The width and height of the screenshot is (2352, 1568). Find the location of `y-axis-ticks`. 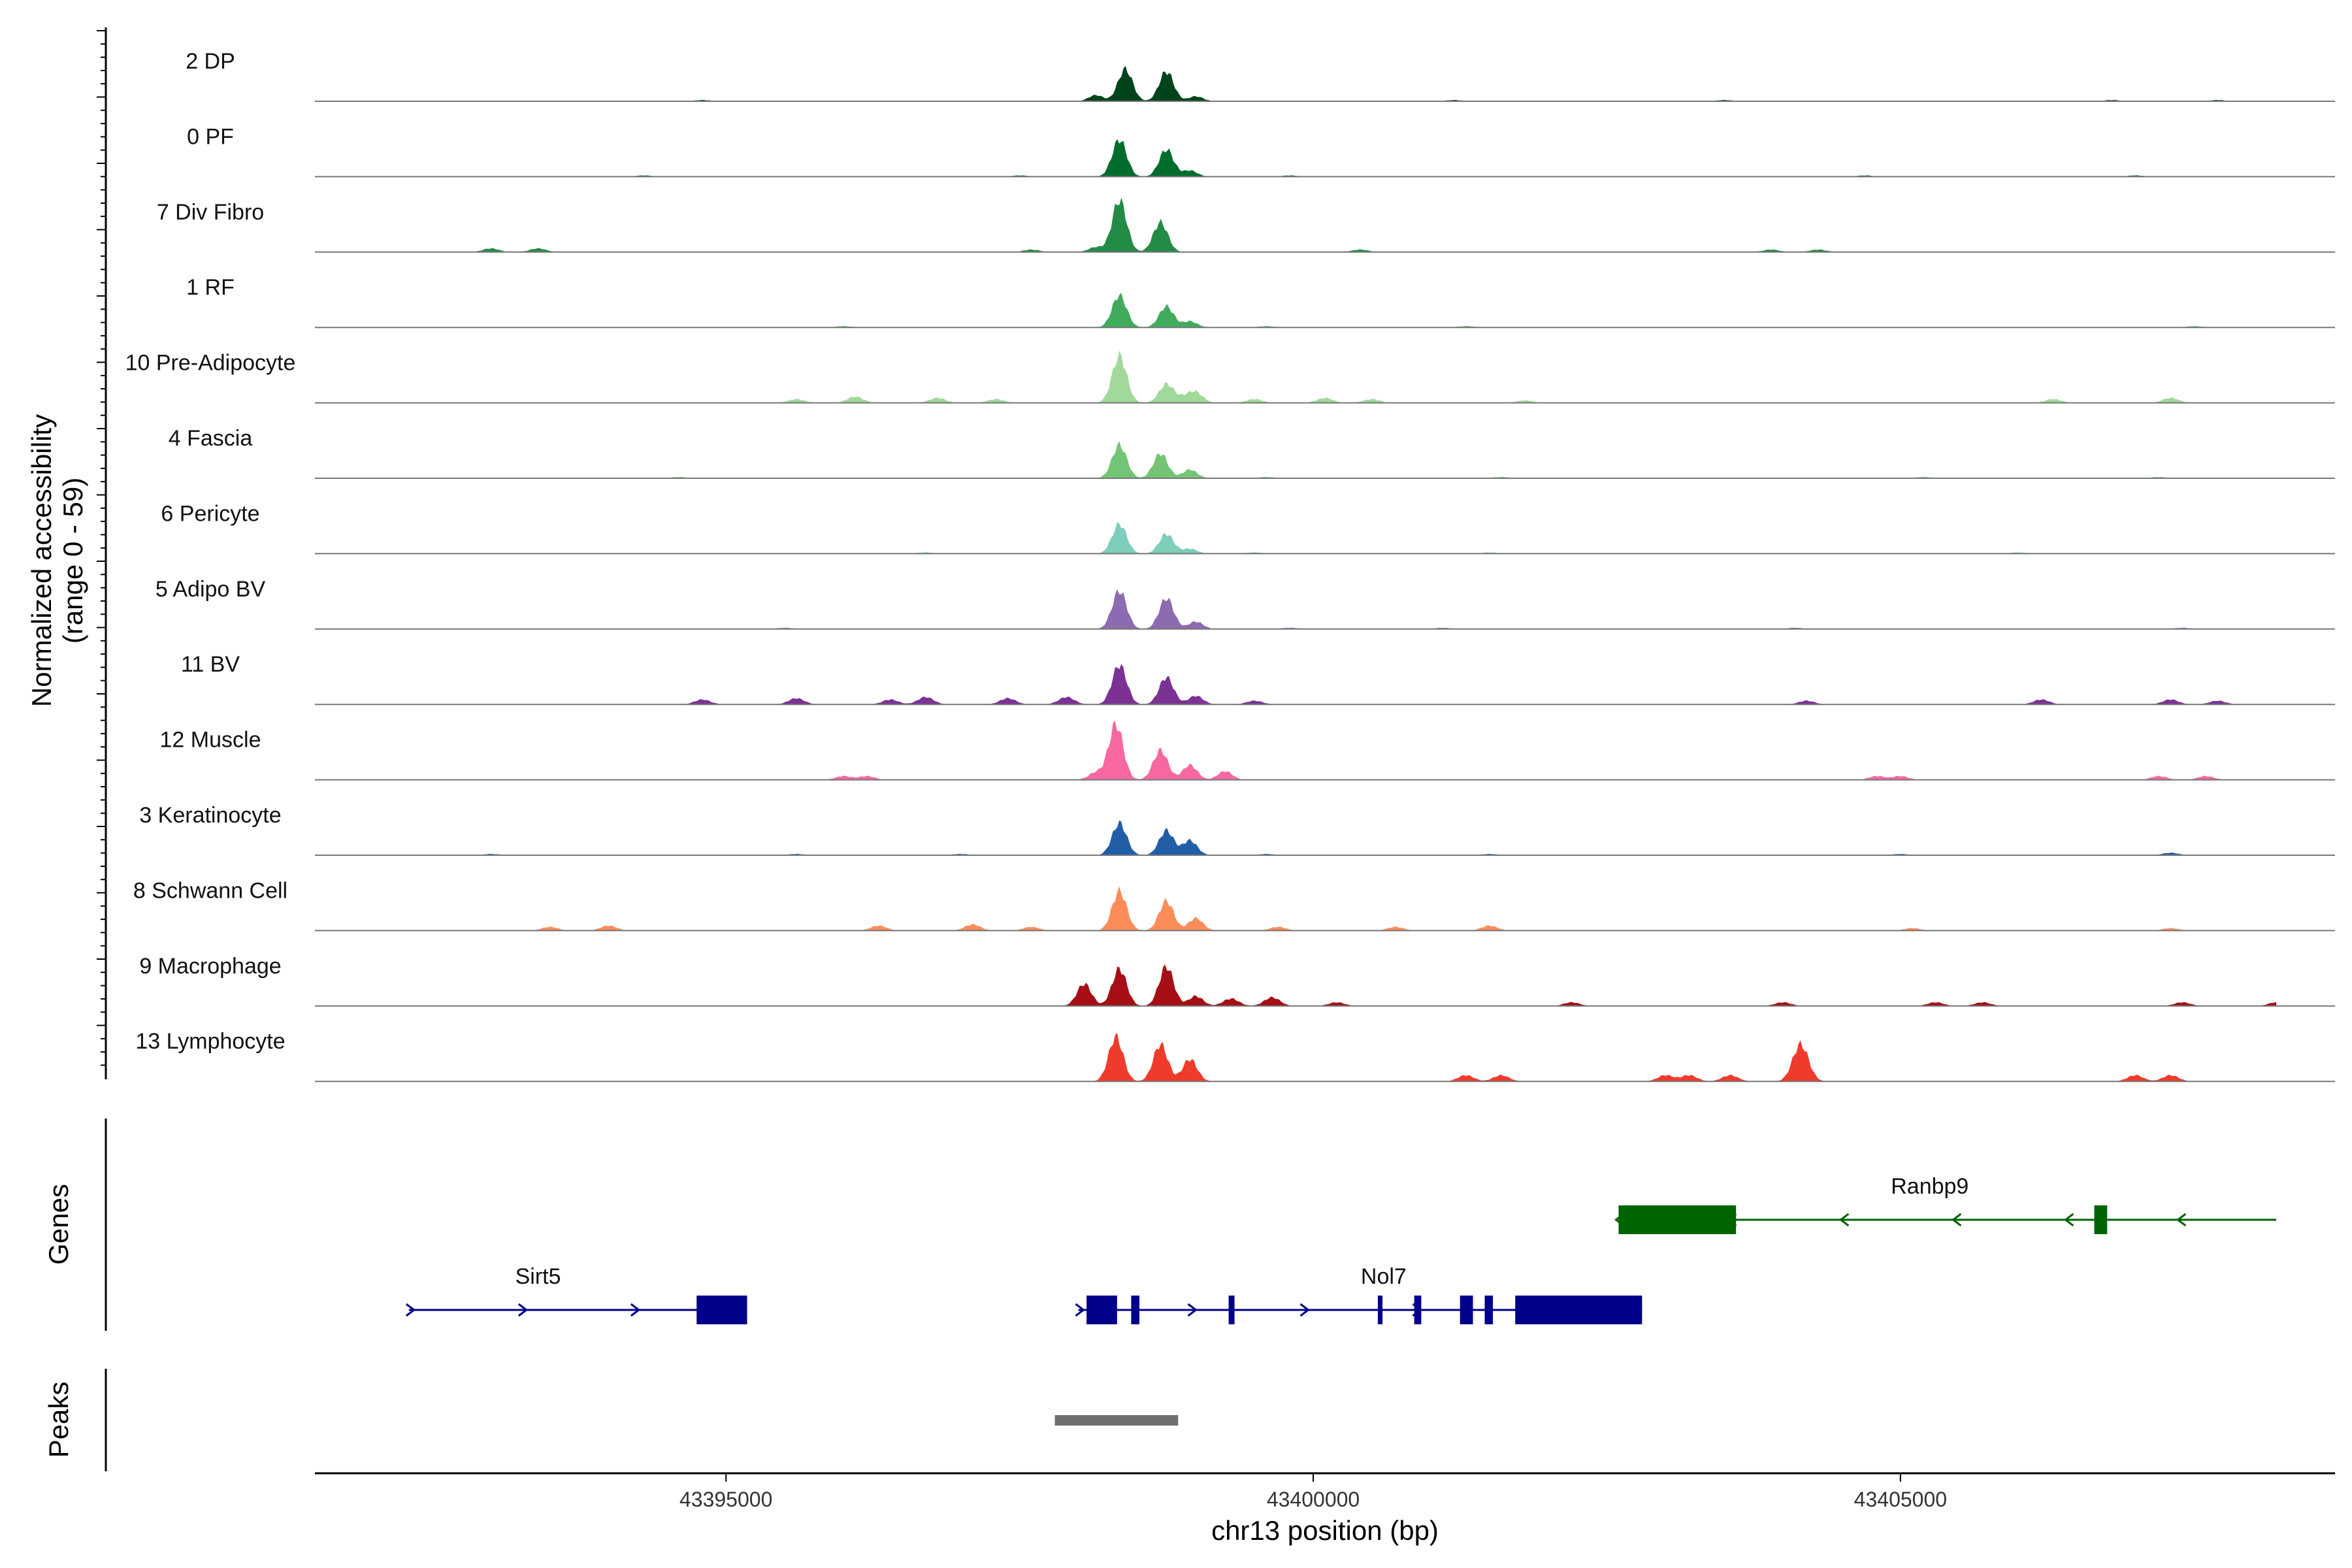

y-axis-ticks is located at coordinates (102, 553).